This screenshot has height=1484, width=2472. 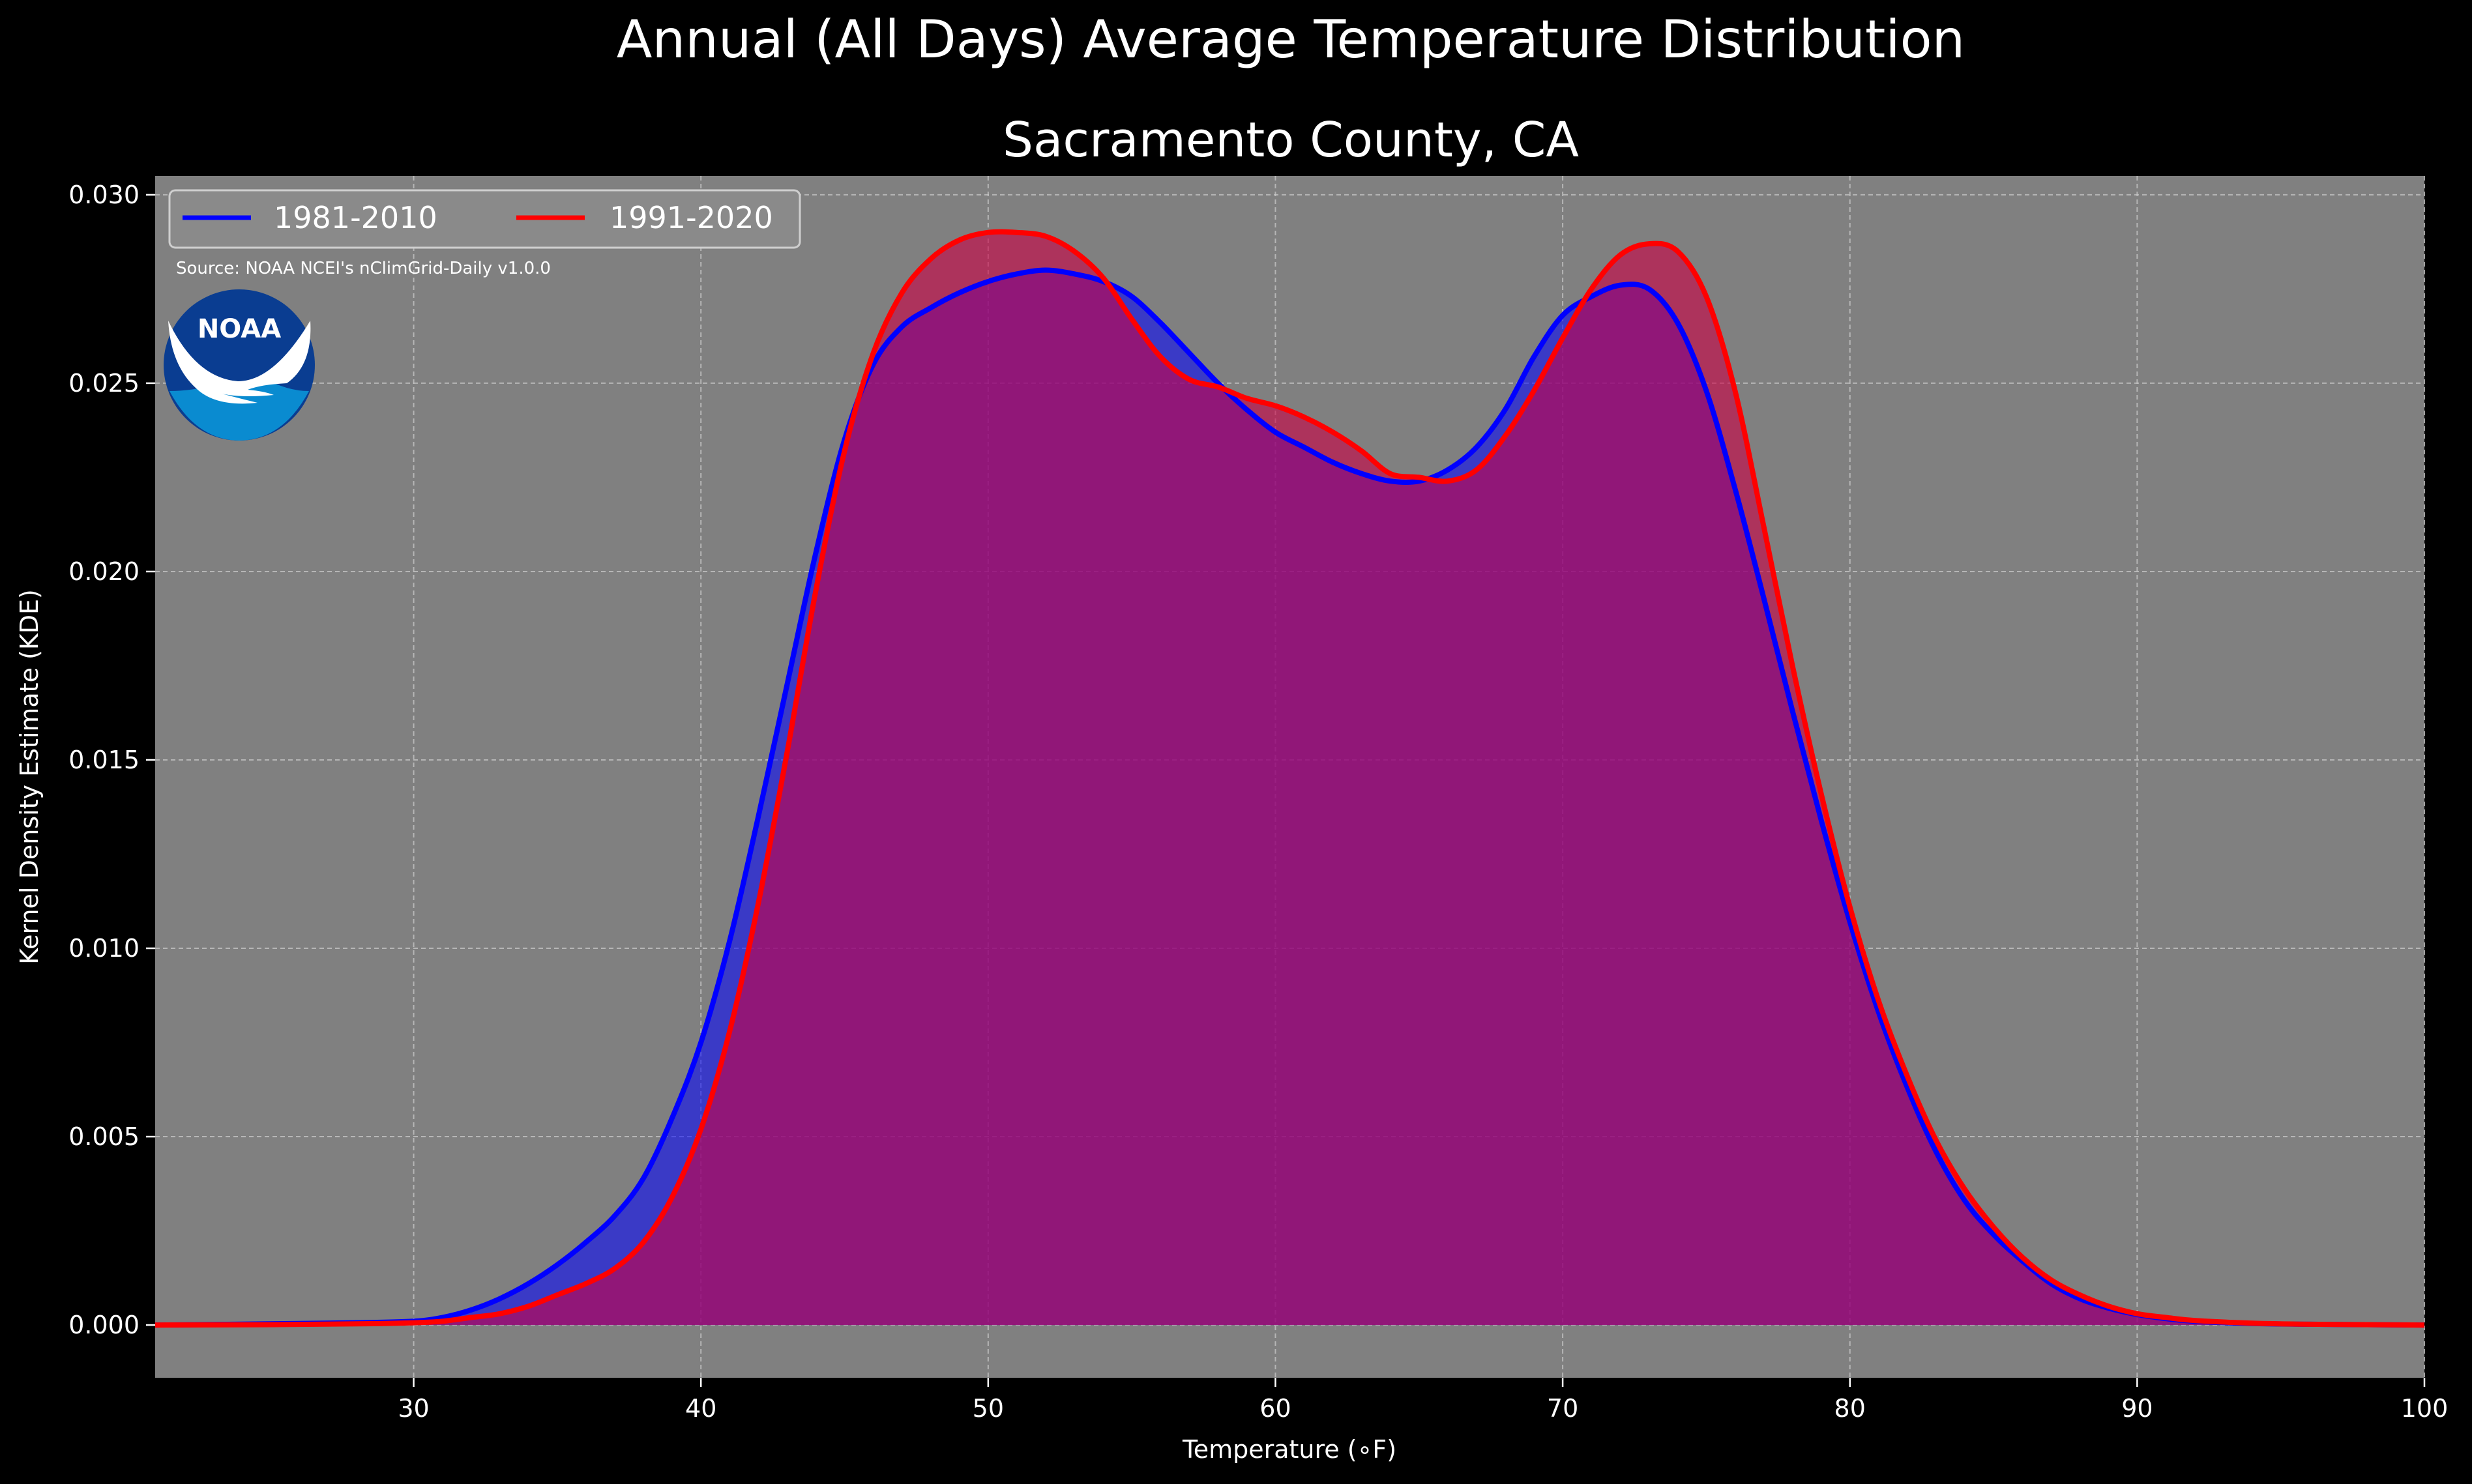 What do you see at coordinates (240, 365) in the screenshot?
I see `noaa-logo-icon: NOAA` at bounding box center [240, 365].